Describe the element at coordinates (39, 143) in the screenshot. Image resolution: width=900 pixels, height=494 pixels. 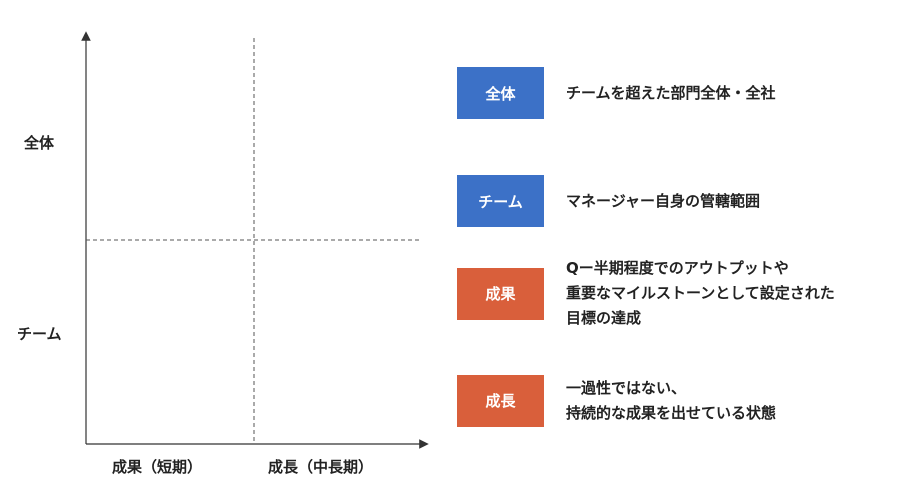
I see `y-axis-top-label: 全体` at that location.